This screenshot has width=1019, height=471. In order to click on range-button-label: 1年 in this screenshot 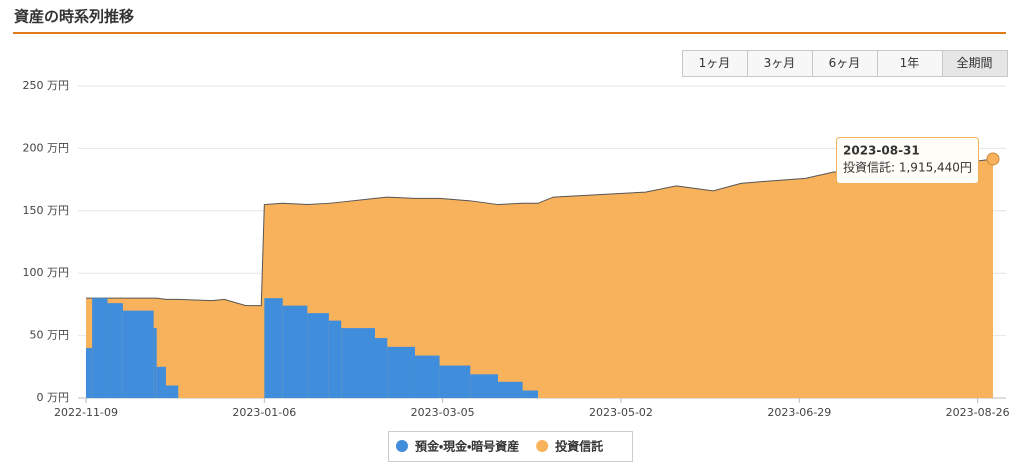, I will do `click(910, 63)`.